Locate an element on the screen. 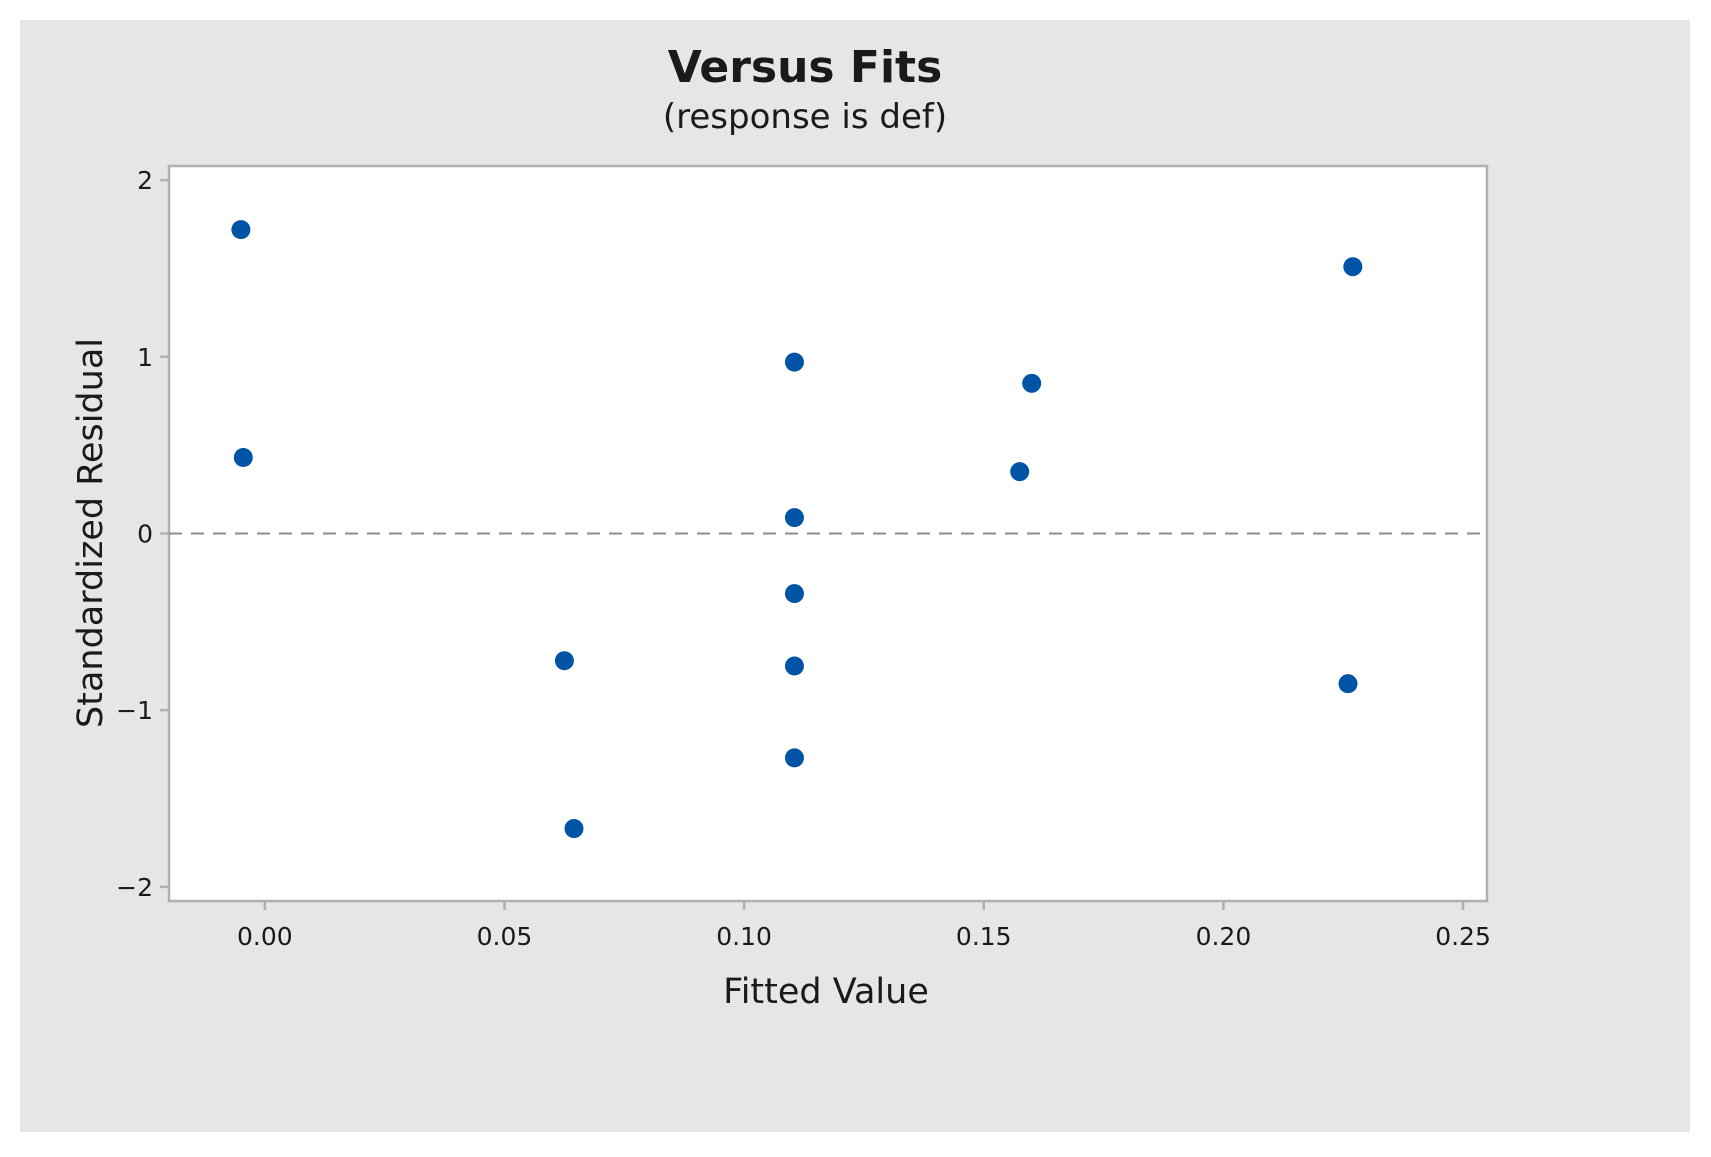 The height and width of the screenshot is (1157, 1711). x-tick-label: 0.25 is located at coordinates (1463, 936).